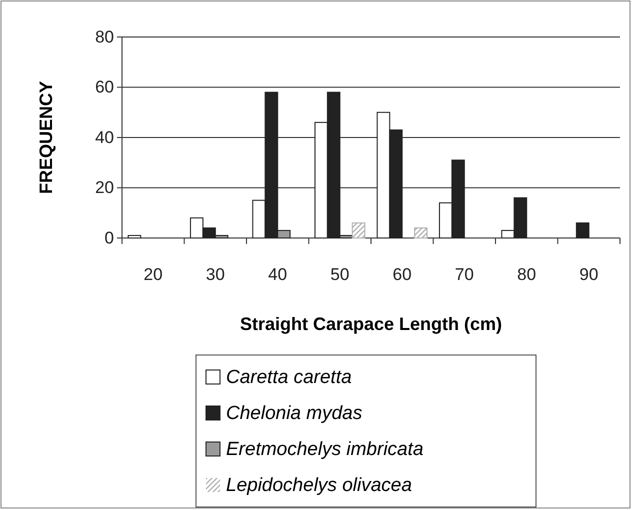  I want to click on x-tick-label: 80, so click(526, 274).